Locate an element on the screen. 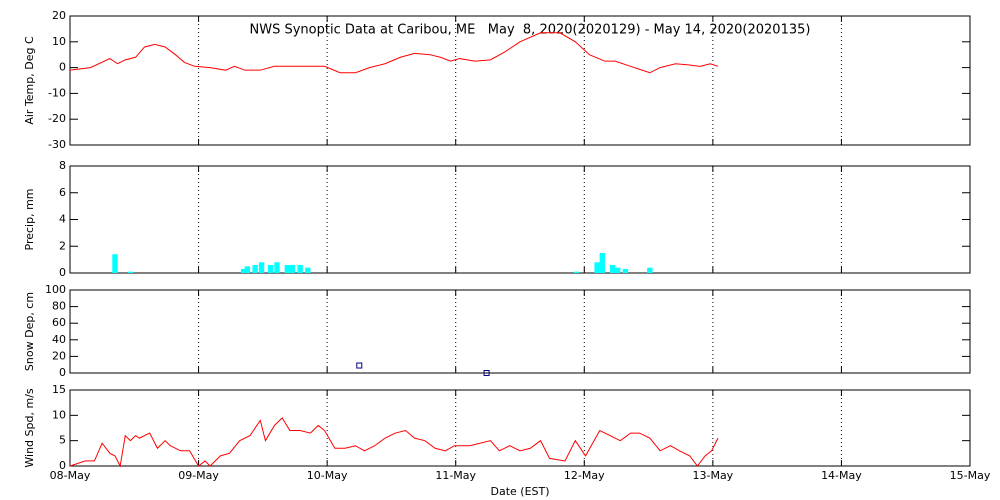 The width and height of the screenshot is (1000, 500). plot-frame is located at coordinates (520, 428).